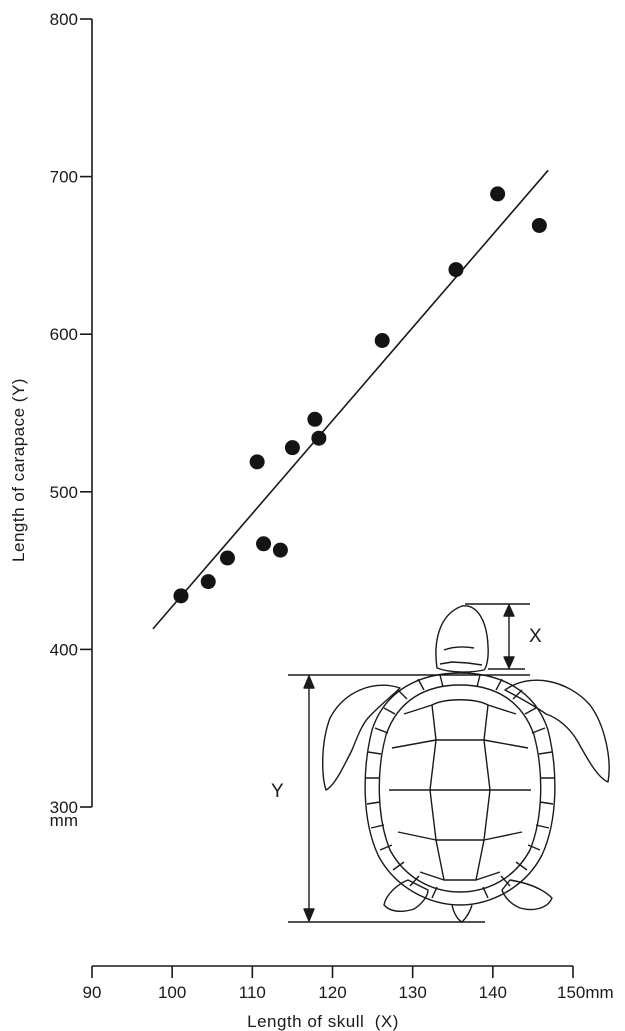 This screenshot has height=1031, width=625. What do you see at coordinates (309, 915) in the screenshot?
I see `y-dimension-arrow-down` at bounding box center [309, 915].